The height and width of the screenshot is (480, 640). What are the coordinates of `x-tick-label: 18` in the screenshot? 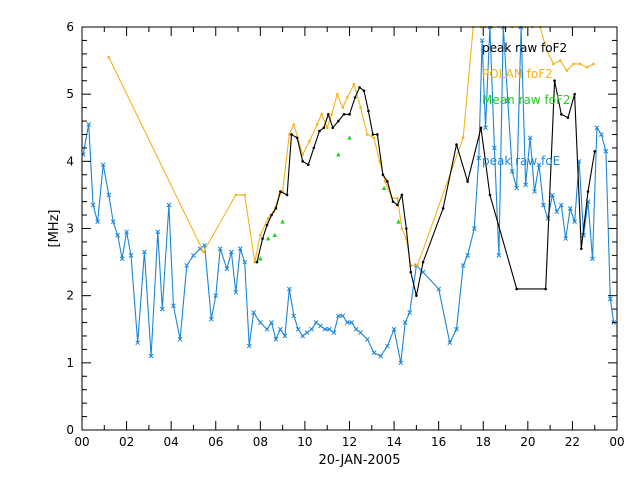 It's located at (483, 442).